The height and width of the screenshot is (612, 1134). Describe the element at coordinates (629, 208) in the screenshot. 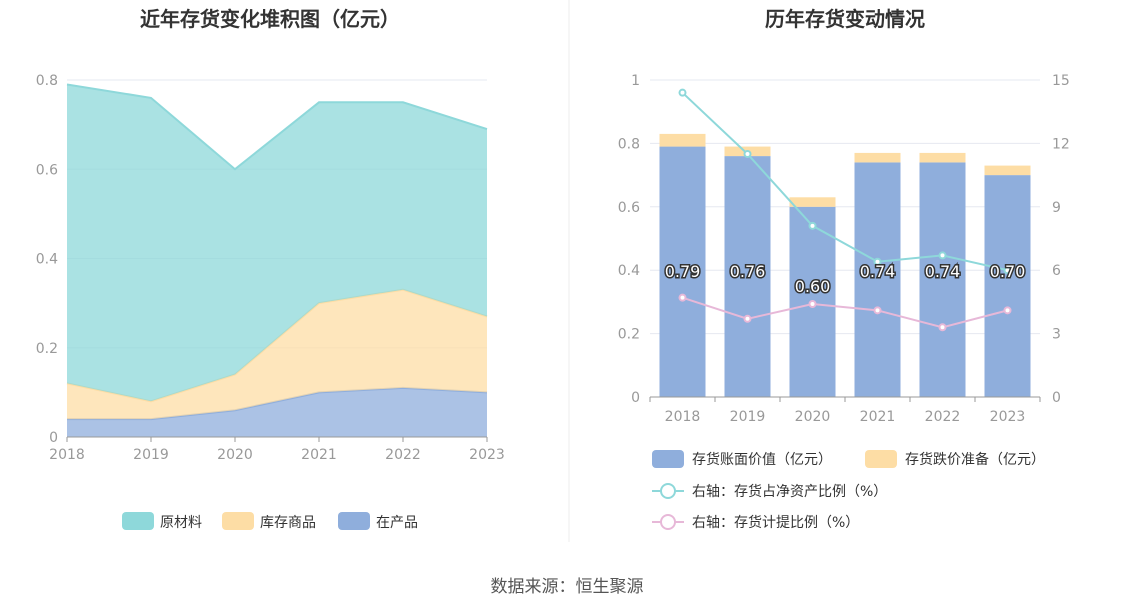

I see `y-left-tick-label: 0.6` at that location.